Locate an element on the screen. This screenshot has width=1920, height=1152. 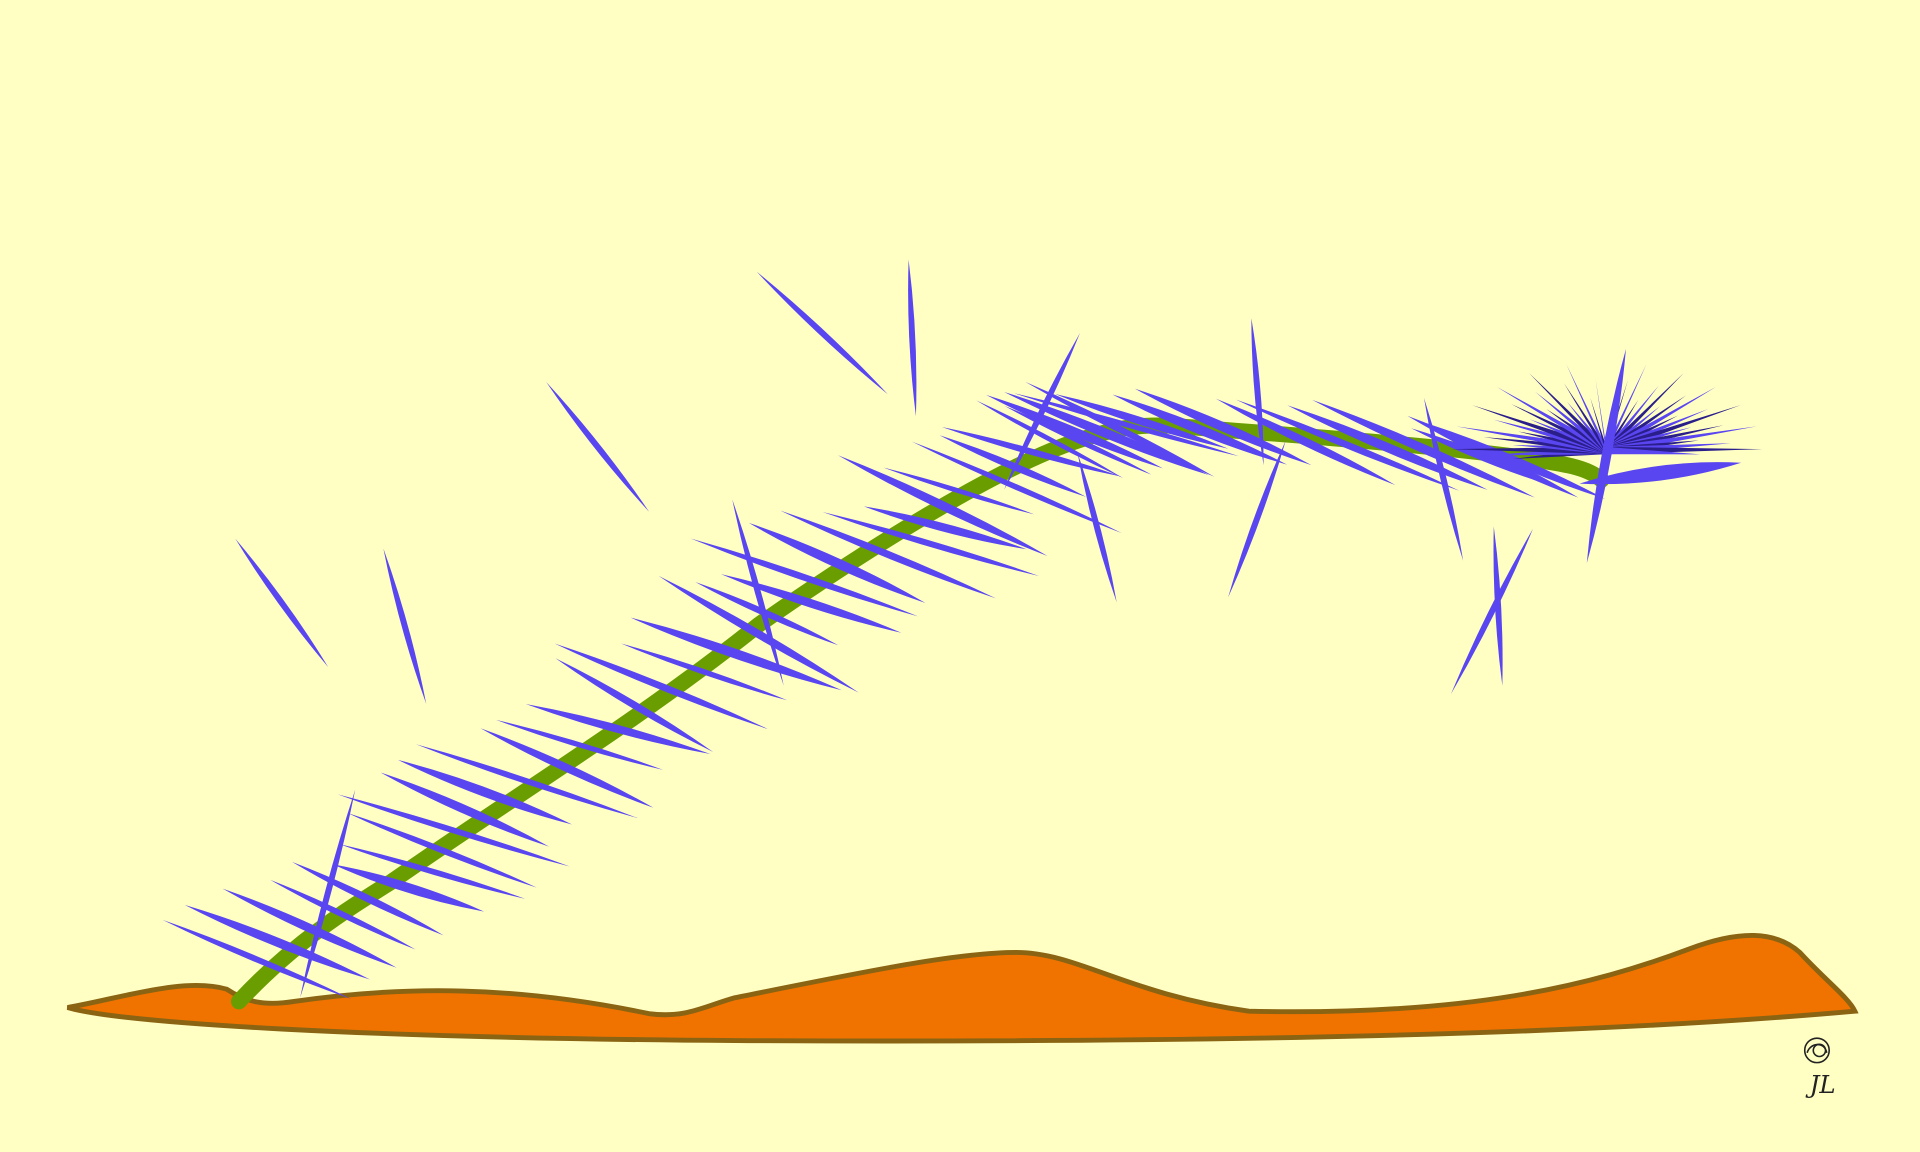
ground is located at coordinates (962, 988).